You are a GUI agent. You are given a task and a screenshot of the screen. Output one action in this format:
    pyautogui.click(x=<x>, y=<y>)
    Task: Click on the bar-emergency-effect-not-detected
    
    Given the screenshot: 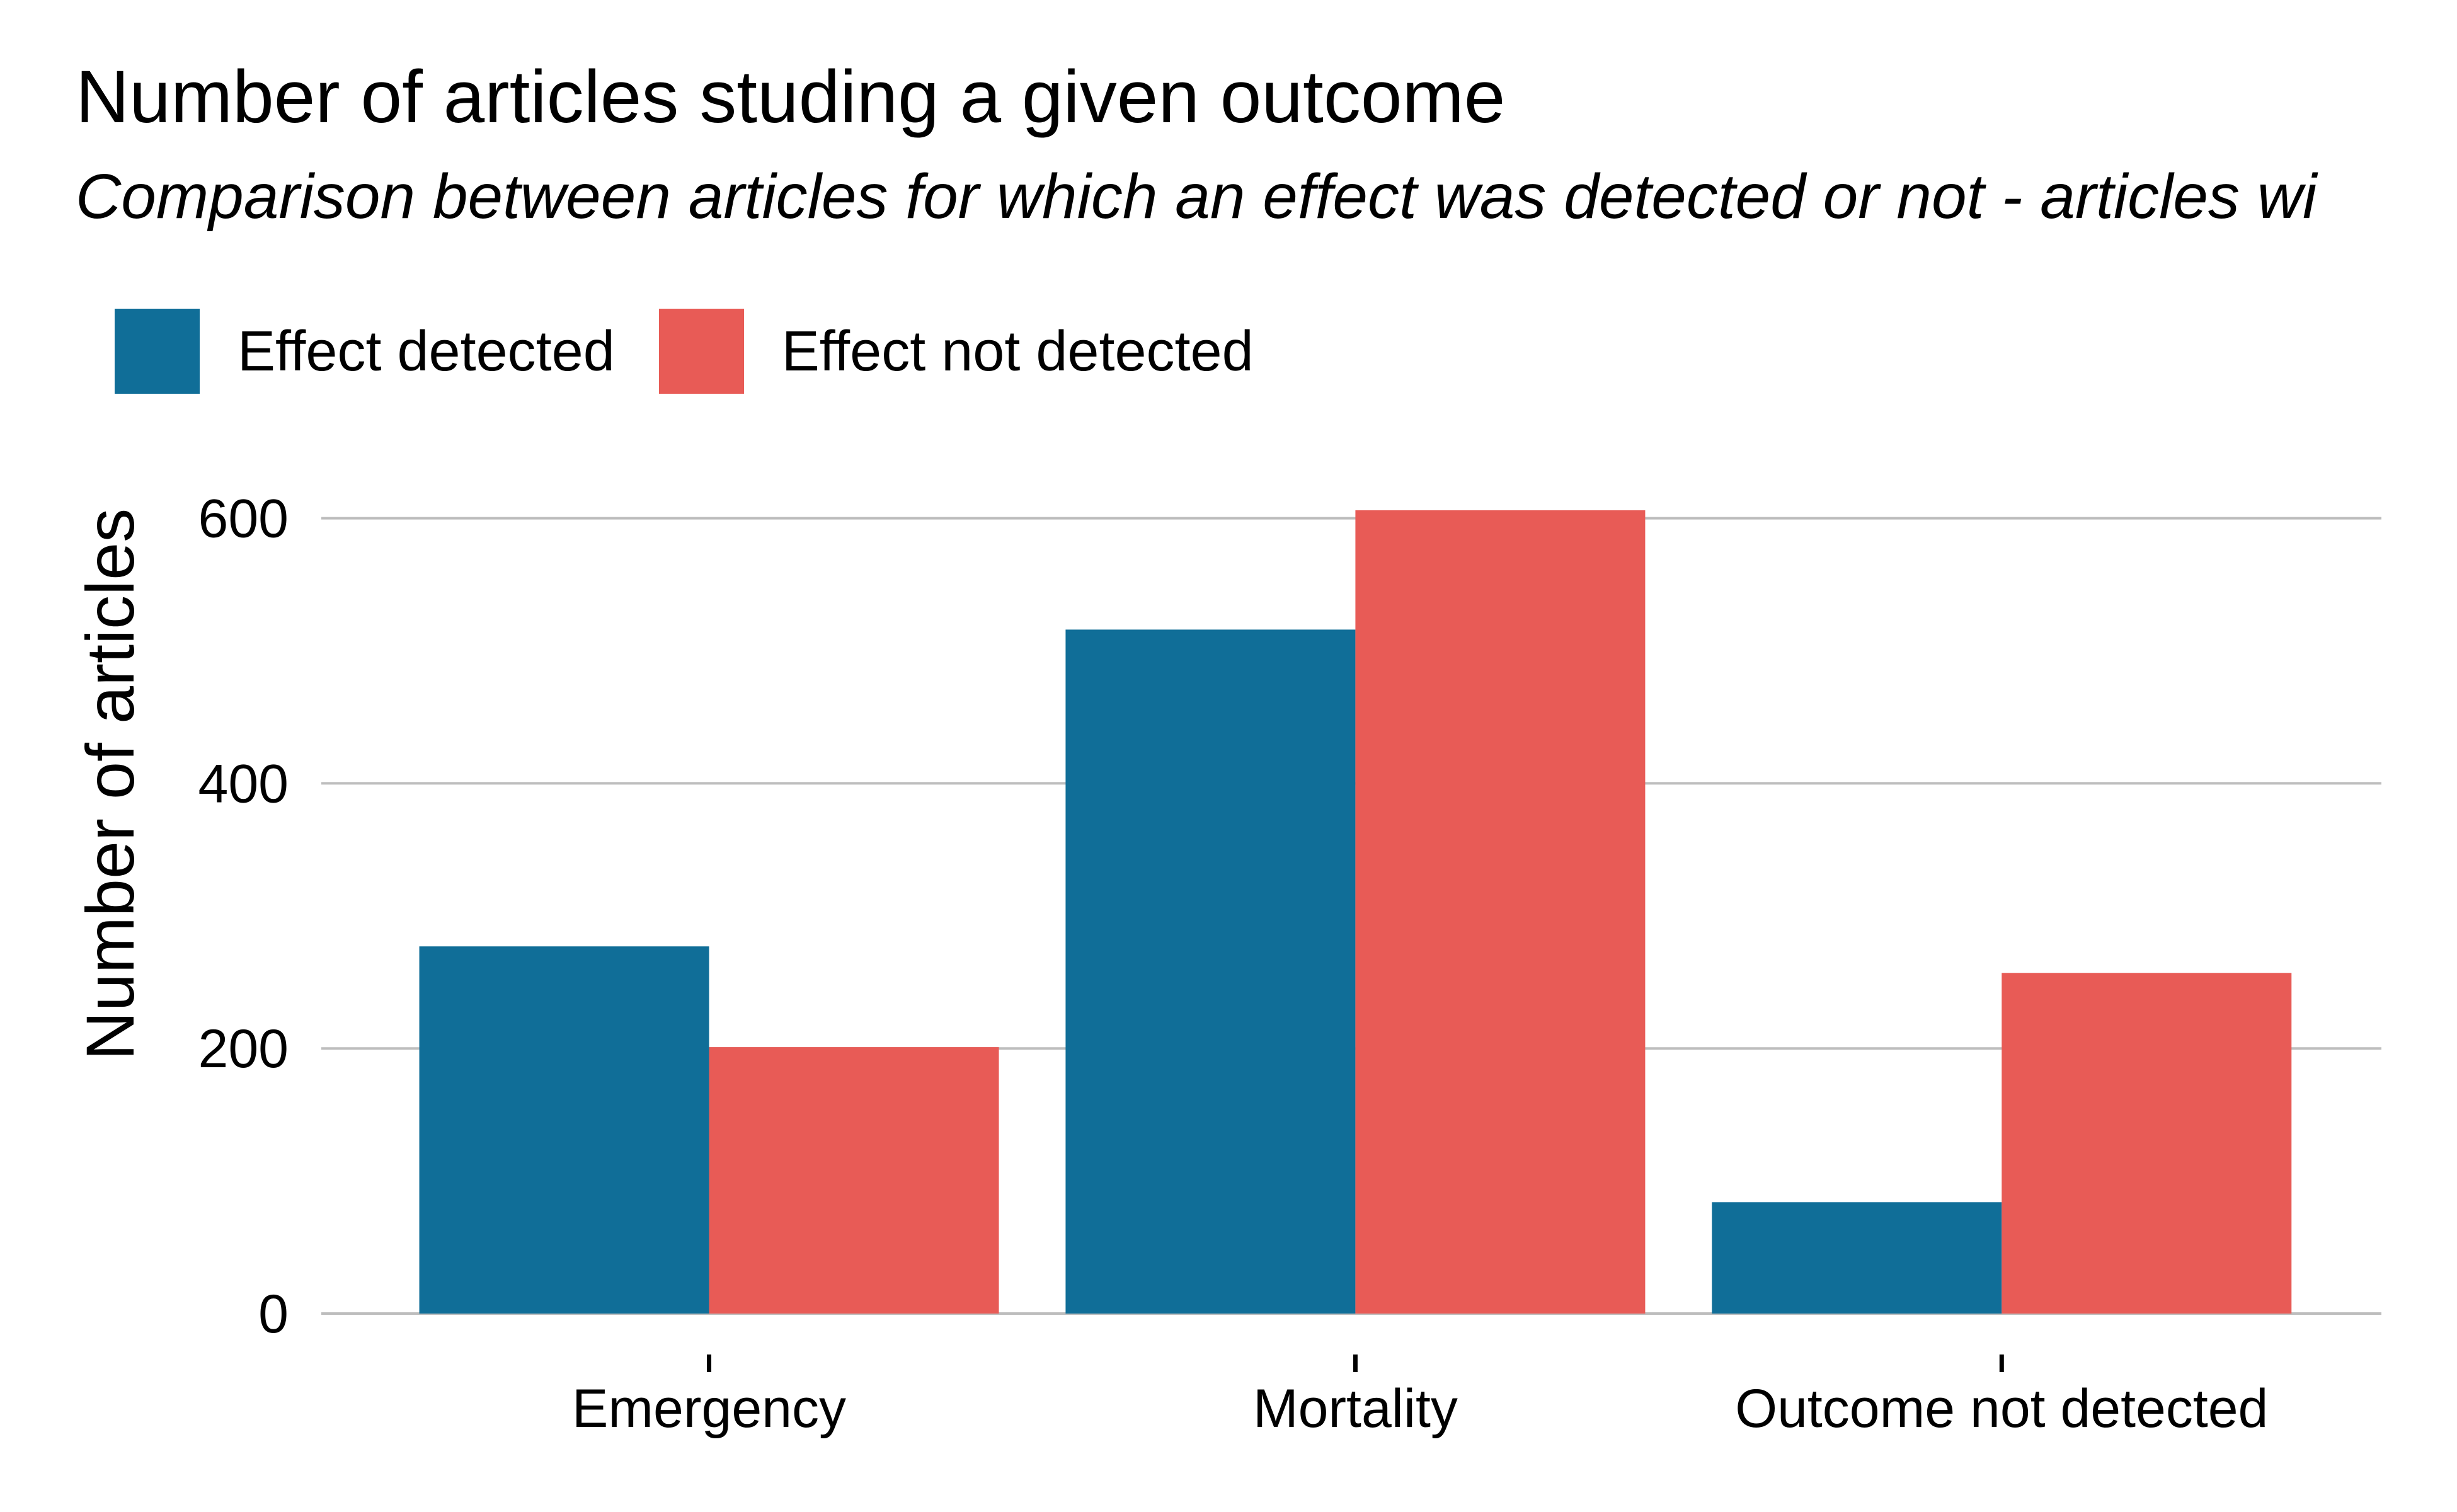 What is the action you would take?
    pyautogui.click(x=854, y=1180)
    